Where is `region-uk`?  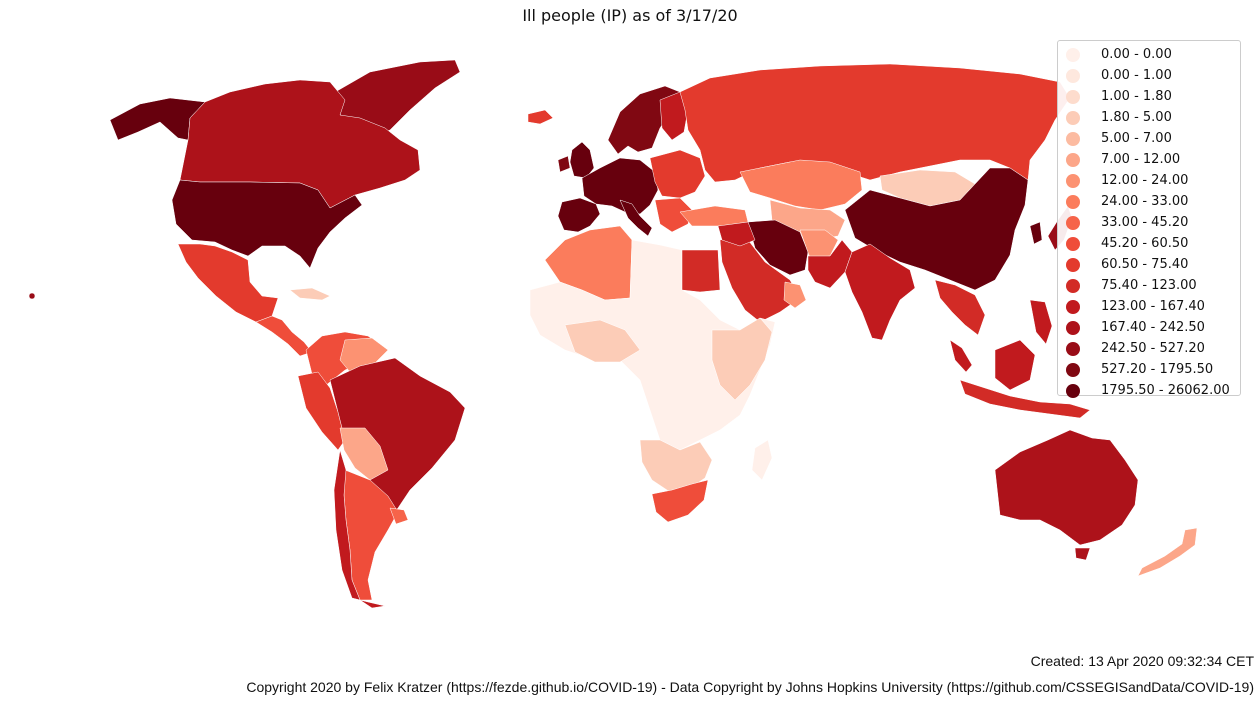
region-uk is located at coordinates (582, 160).